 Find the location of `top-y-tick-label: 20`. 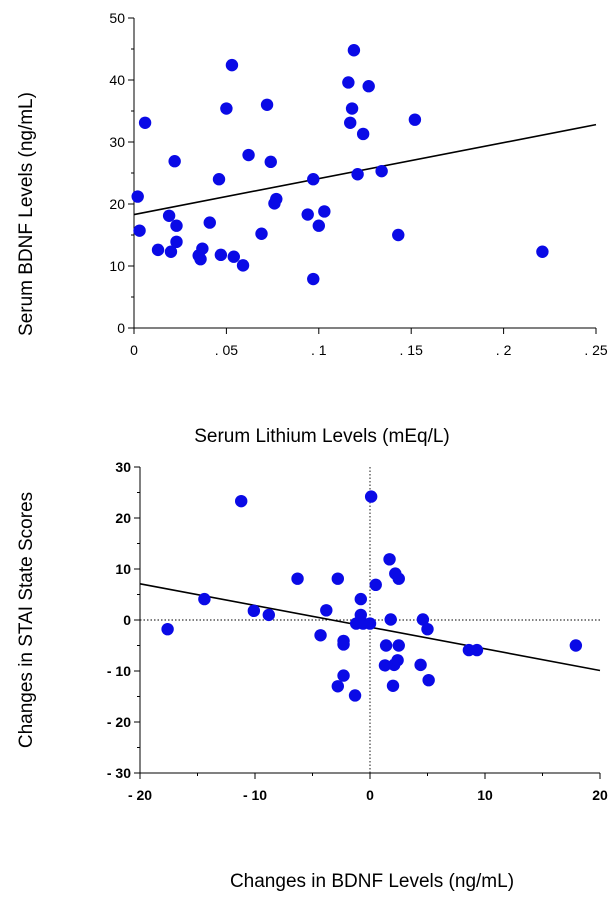

top-y-tick-label: 20 is located at coordinates (117, 204).